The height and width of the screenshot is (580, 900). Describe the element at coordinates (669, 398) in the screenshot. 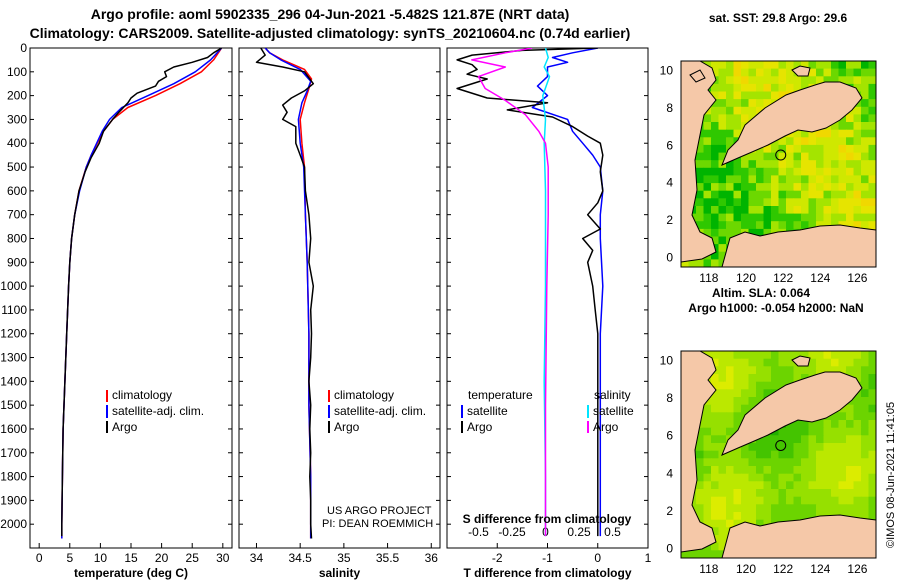

I see `map-y-tick-label: 8` at that location.